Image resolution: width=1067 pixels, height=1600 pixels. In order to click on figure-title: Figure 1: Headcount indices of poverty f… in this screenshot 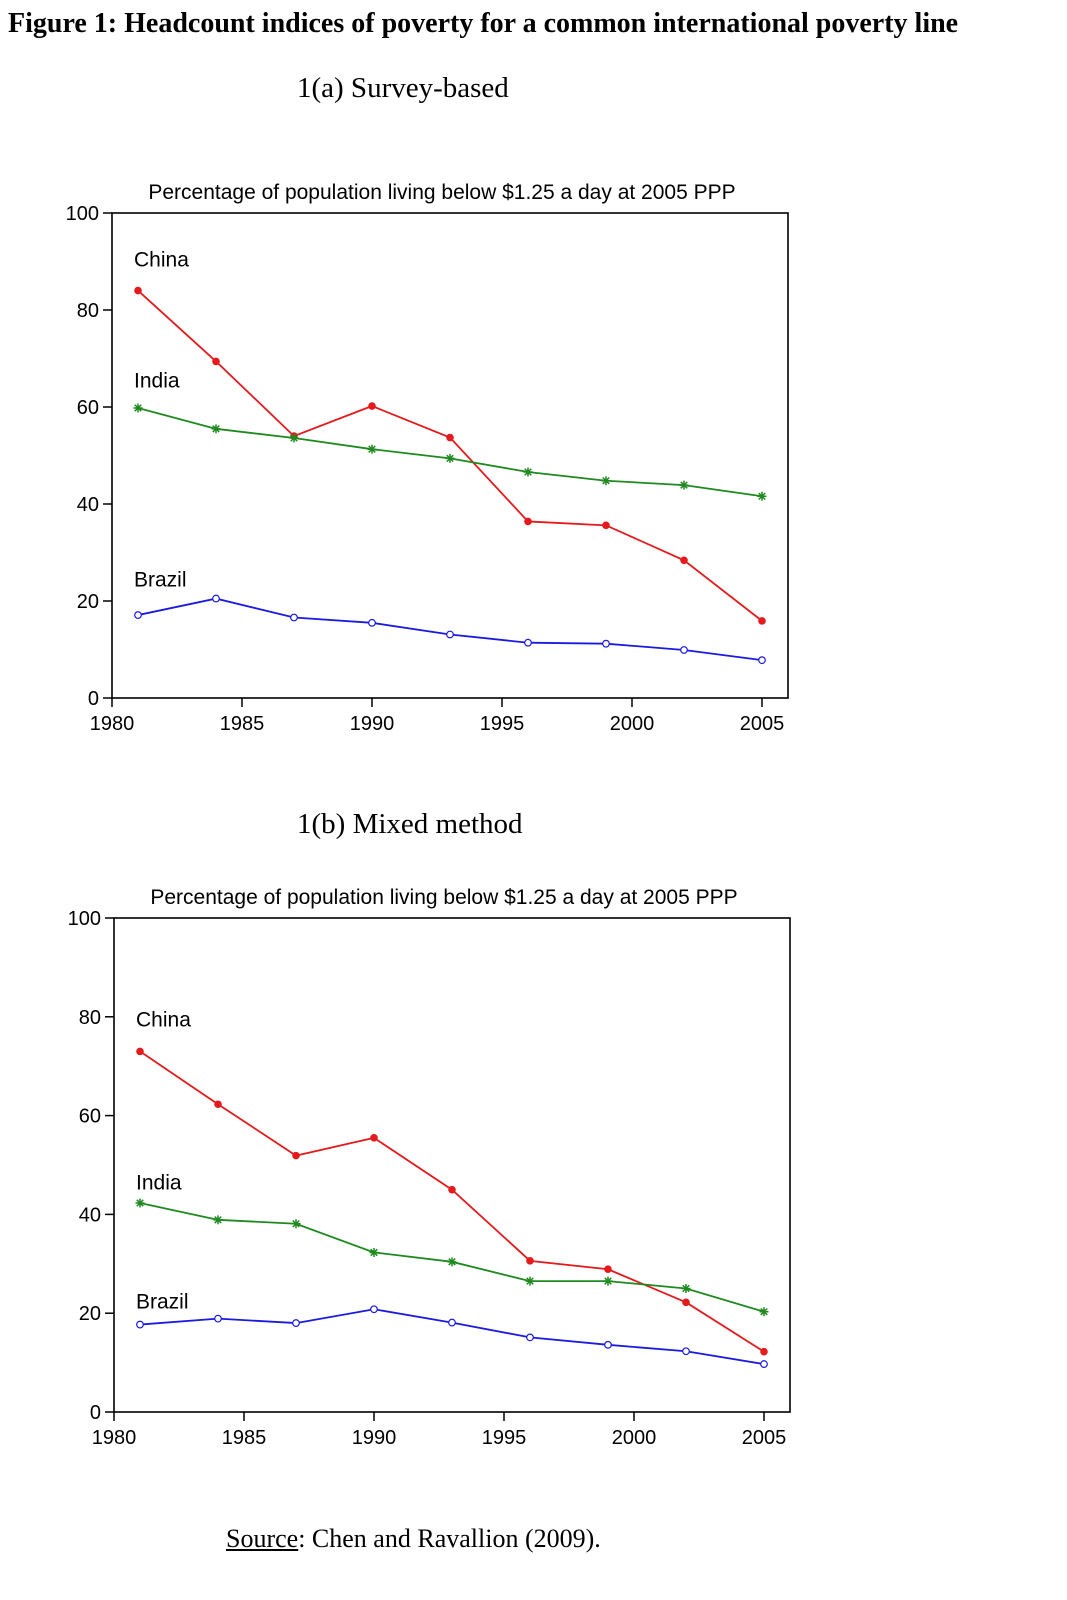, I will do `click(483, 23)`.